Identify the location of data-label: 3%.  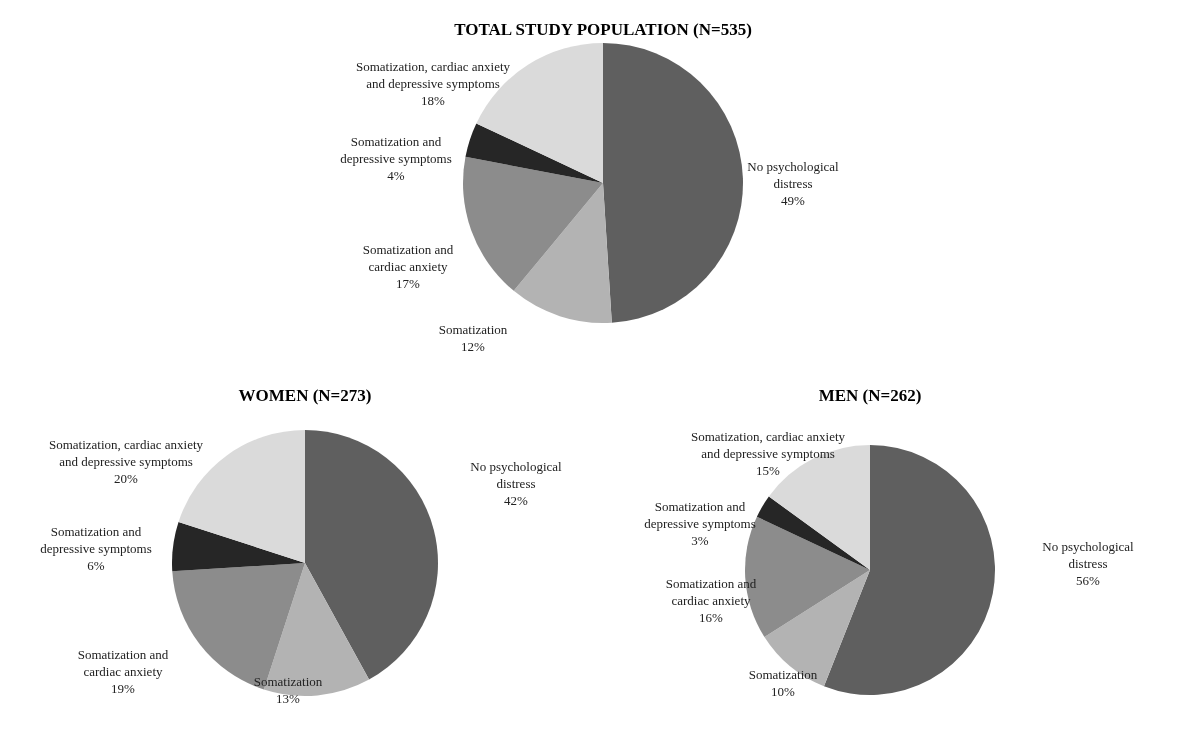
(700, 540).